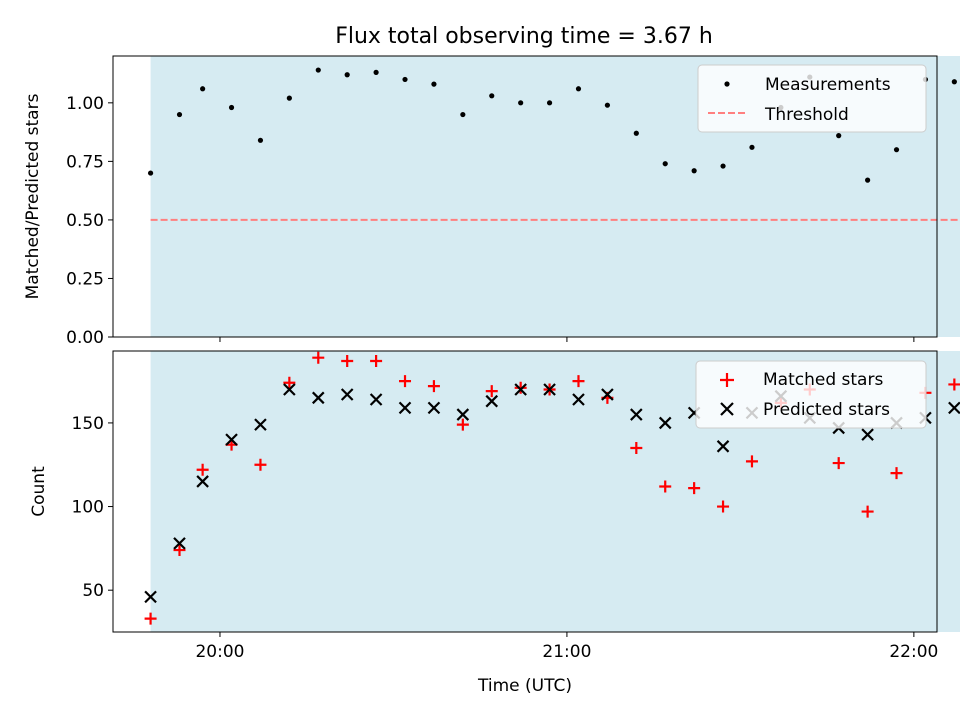  What do you see at coordinates (826, 410) in the screenshot?
I see `legend-predicted-label: Predicted stars` at bounding box center [826, 410].